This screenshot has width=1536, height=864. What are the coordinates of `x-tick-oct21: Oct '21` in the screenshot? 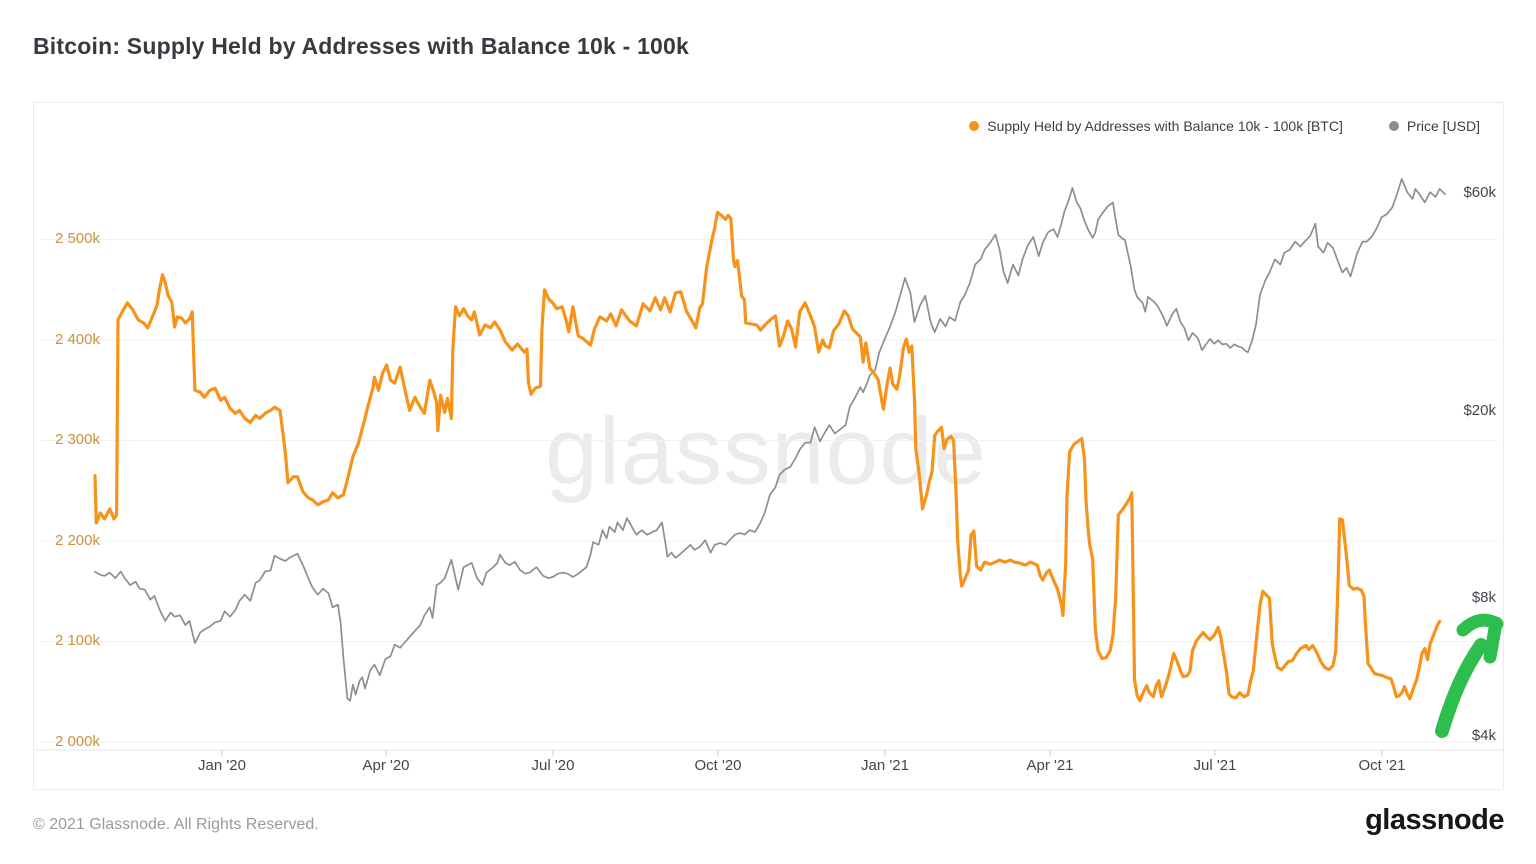 It's located at (1382, 765).